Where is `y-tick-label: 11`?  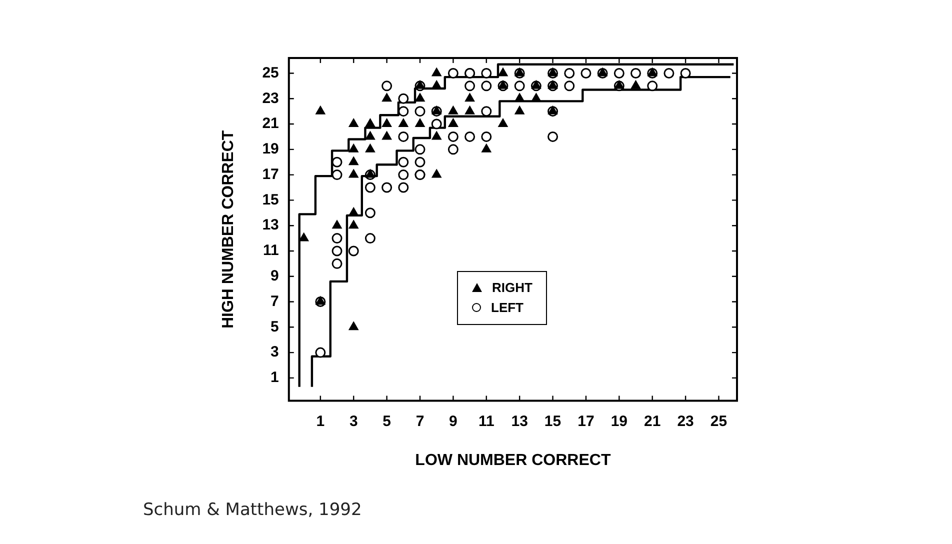 y-tick-label: 11 is located at coordinates (271, 251).